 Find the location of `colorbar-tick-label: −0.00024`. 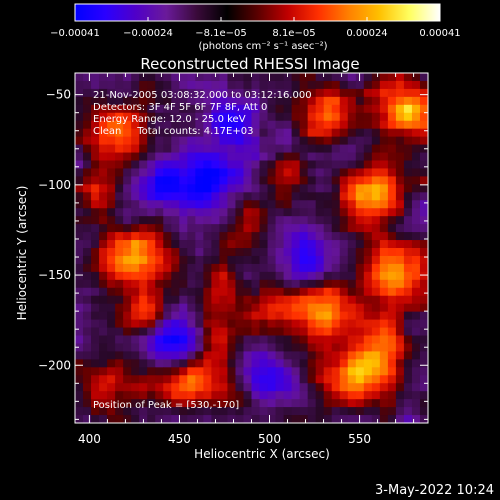

colorbar-tick-label: −0.00024 is located at coordinates (148, 33).